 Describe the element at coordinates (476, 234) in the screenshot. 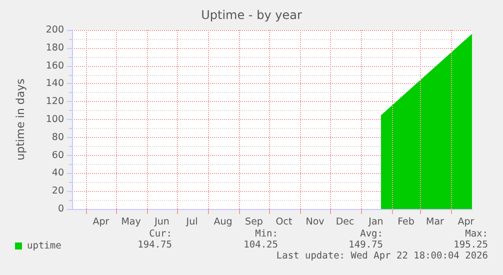

I see `text: Max:` at that location.